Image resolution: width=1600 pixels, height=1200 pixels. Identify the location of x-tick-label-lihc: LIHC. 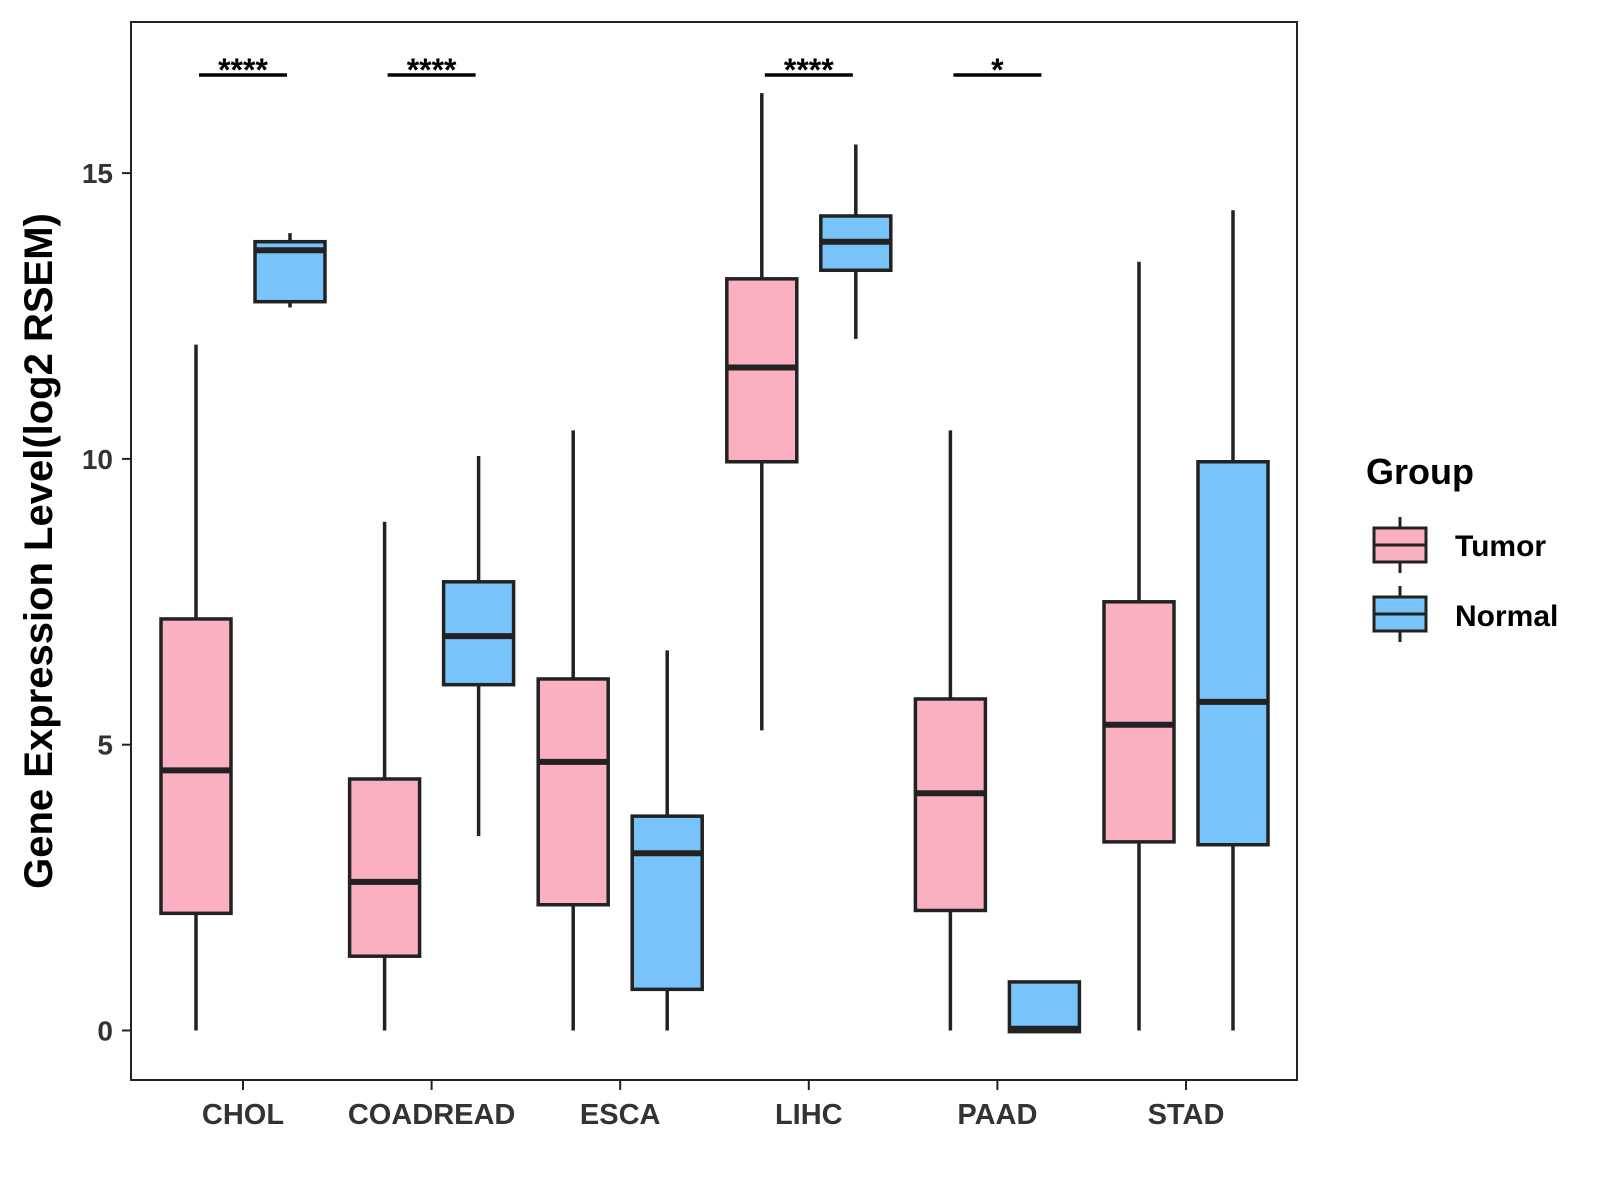
(809, 1115).